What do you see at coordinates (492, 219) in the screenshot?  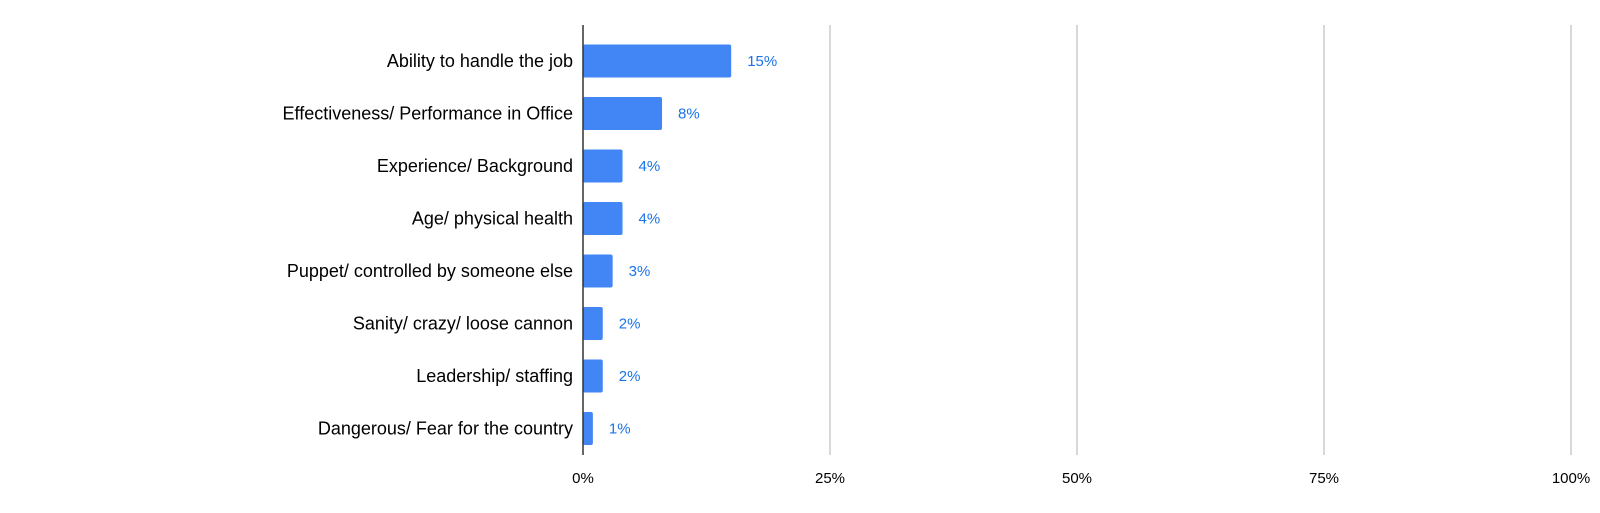 I see `category-label: Age/ physical health` at bounding box center [492, 219].